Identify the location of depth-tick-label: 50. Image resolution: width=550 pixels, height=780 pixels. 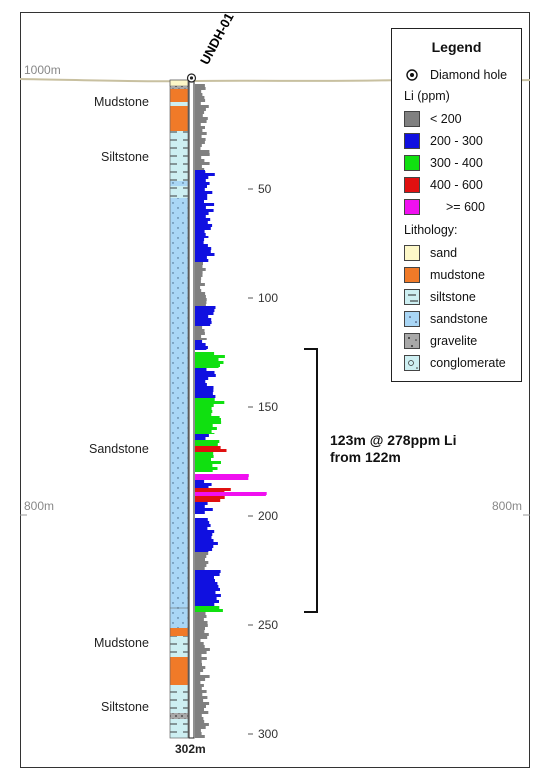
(265, 189).